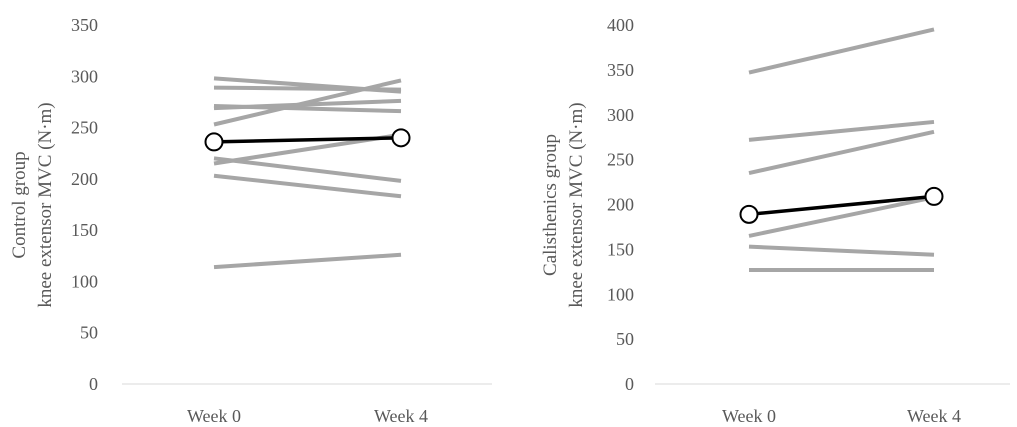 The height and width of the screenshot is (427, 1017). What do you see at coordinates (620, 25) in the screenshot?
I see `y-tick-label: 400` at bounding box center [620, 25].